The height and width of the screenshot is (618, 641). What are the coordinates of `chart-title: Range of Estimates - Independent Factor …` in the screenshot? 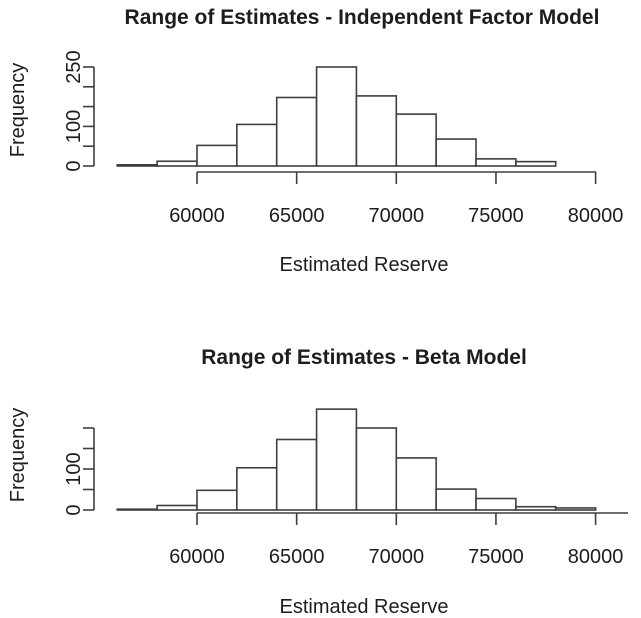 It's located at (362, 17).